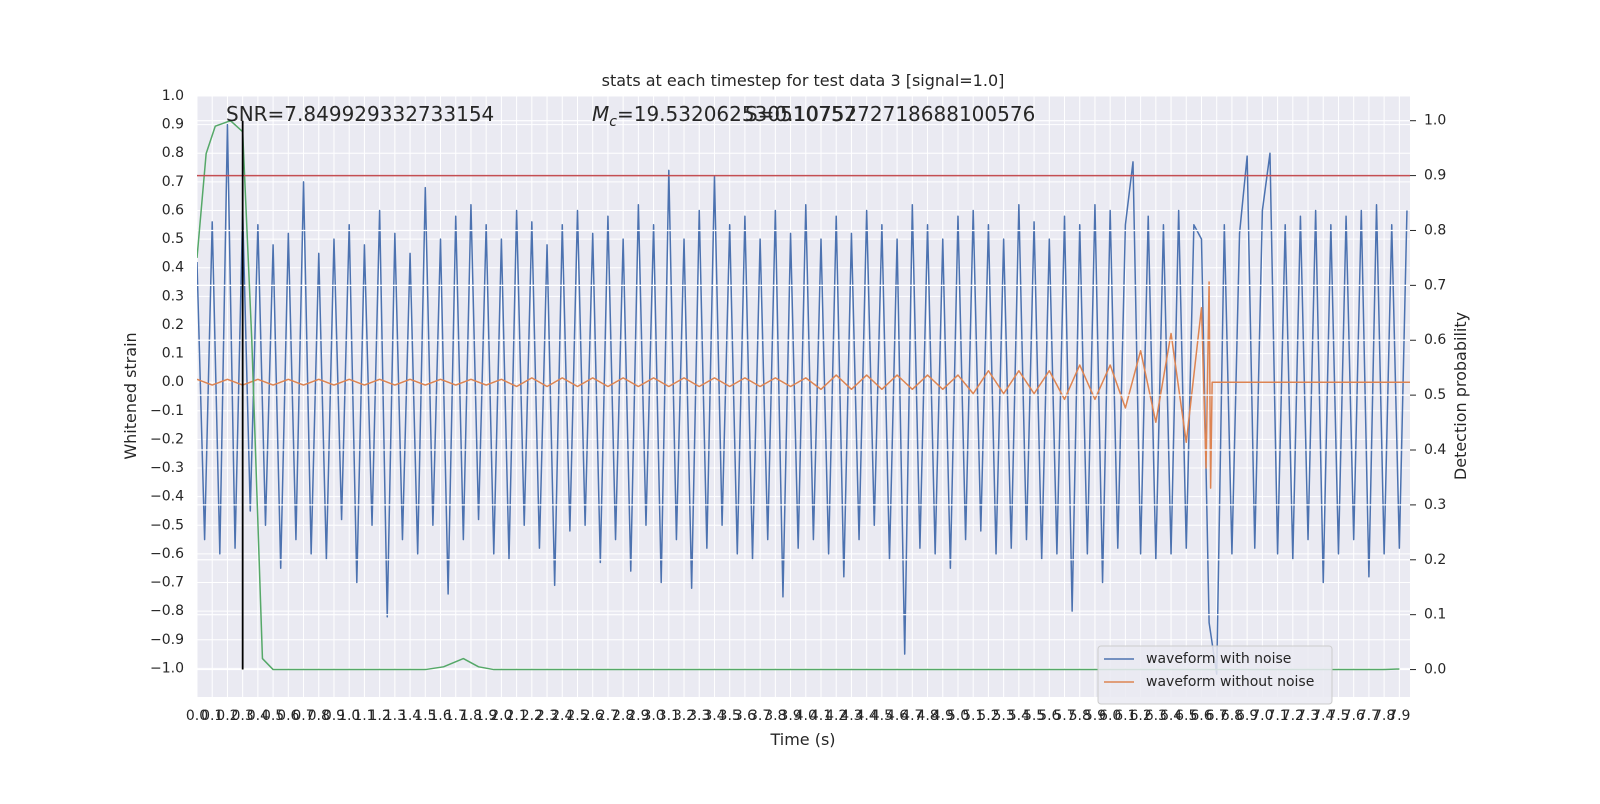  What do you see at coordinates (1277, 716) in the screenshot?
I see `x-tick-label: 7.1` at bounding box center [1277, 716].